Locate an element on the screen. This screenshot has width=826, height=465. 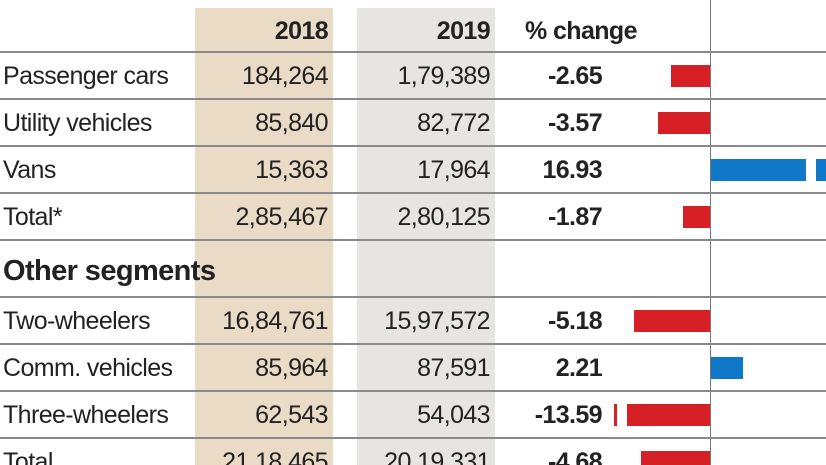
pct-change: -1.87 is located at coordinates (575, 217).